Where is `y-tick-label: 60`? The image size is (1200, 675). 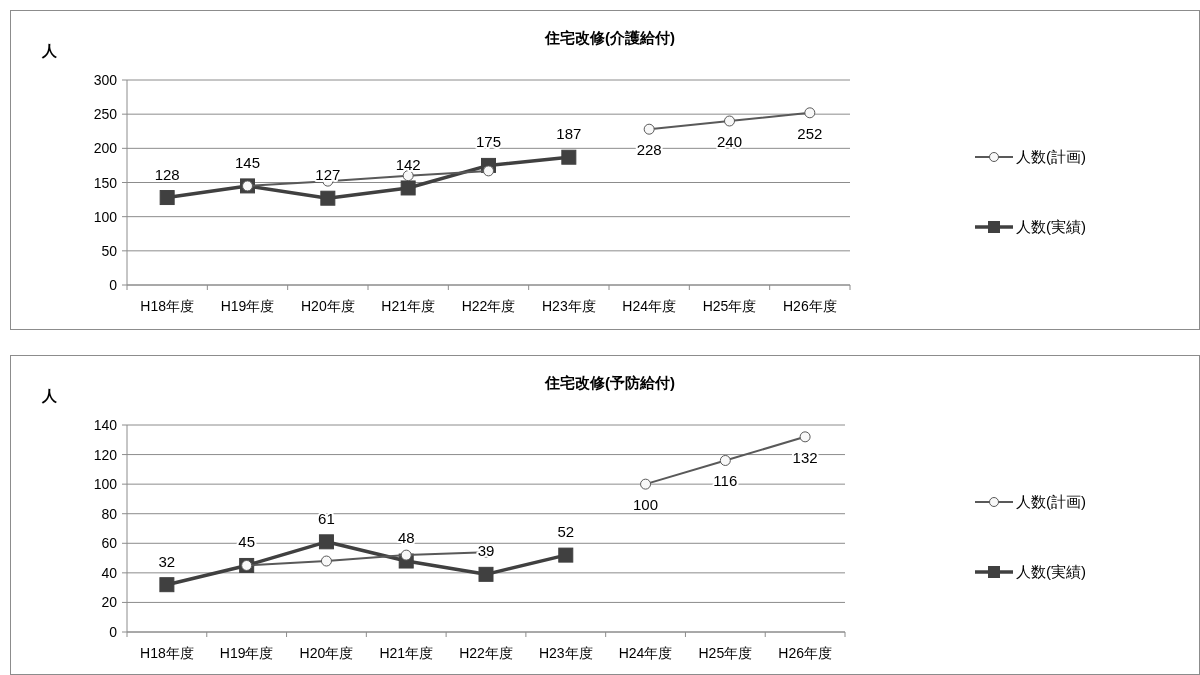 y-tick-label: 60 is located at coordinates (109, 543).